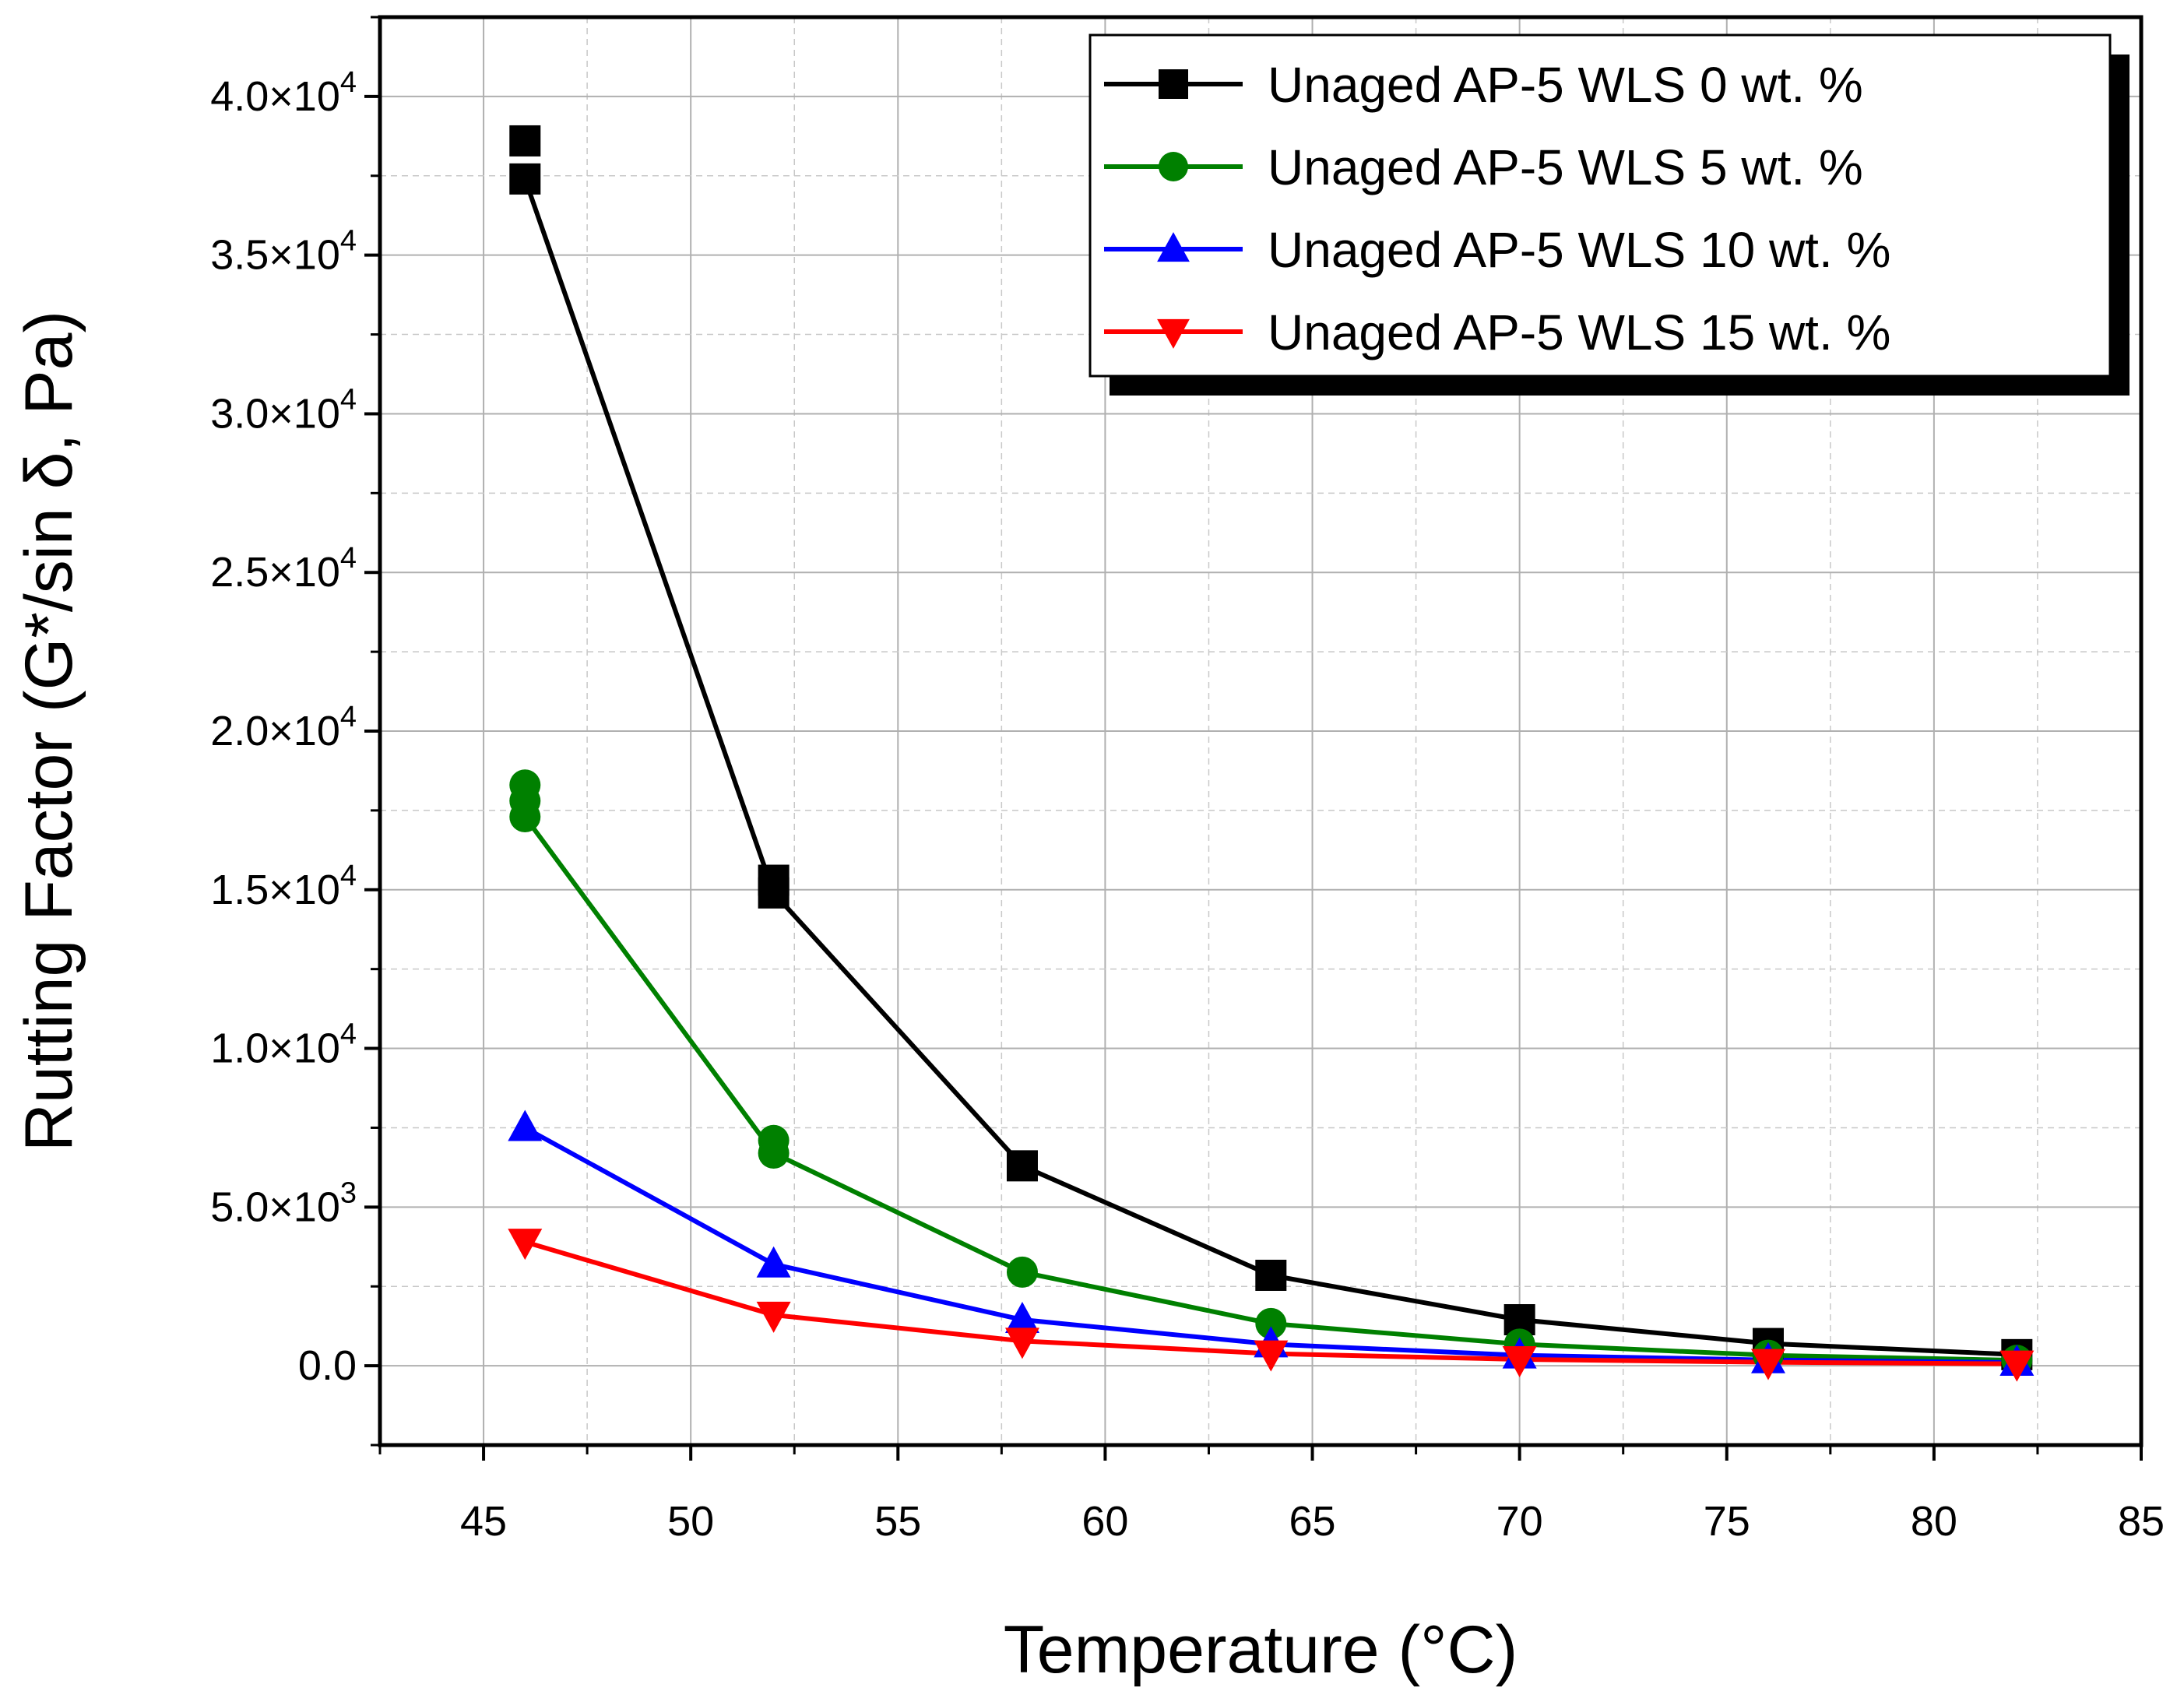  I want to click on x-tick-label: 50, so click(690, 1521).